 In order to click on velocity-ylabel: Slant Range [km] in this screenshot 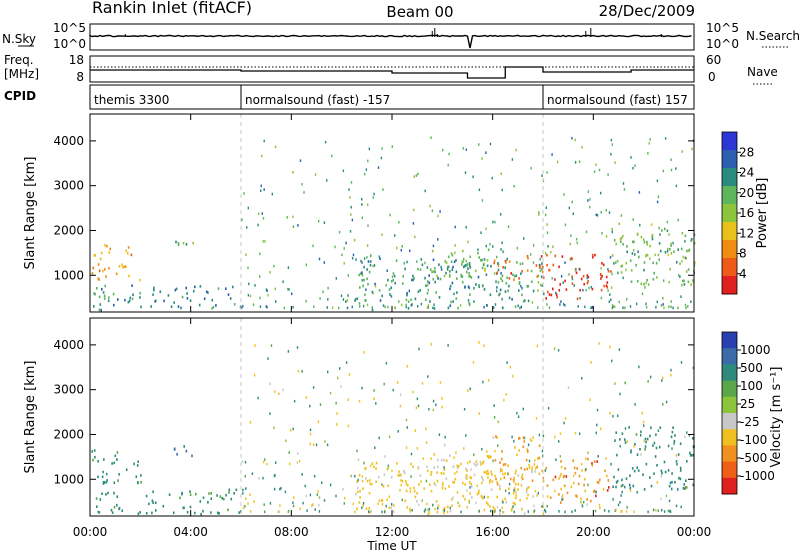, I will do `click(30, 417)`.